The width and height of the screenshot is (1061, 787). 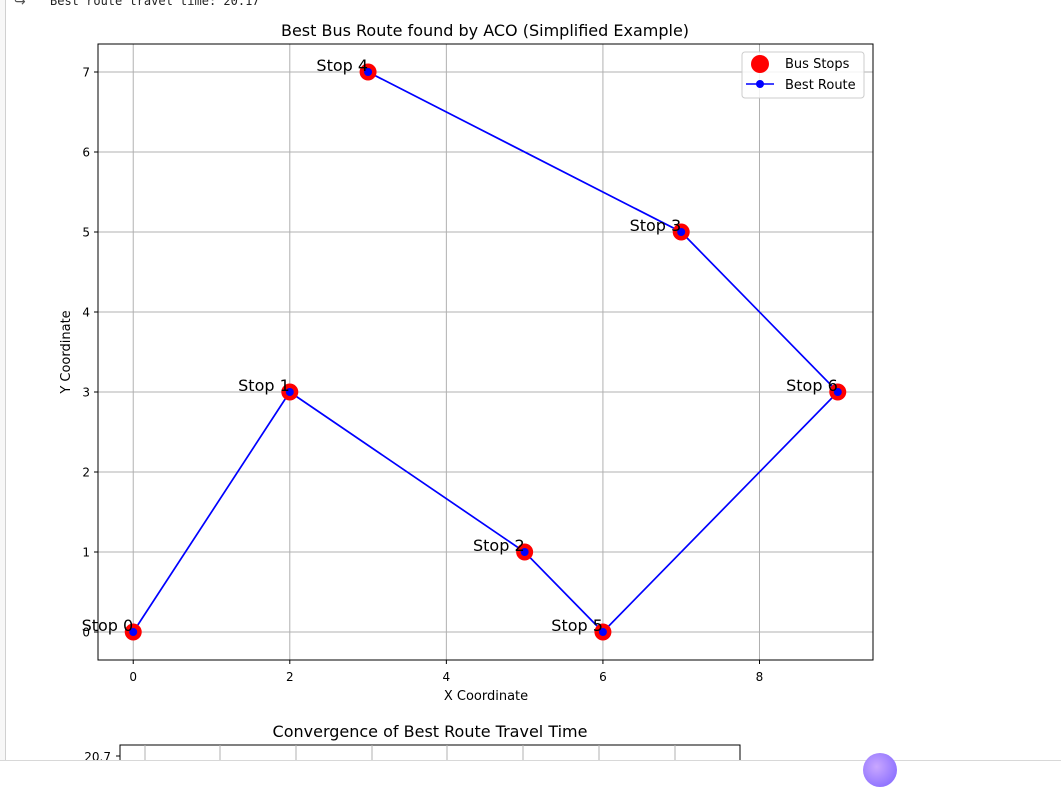 What do you see at coordinates (760, 64) in the screenshot?
I see `legend-bus-stops-marker` at bounding box center [760, 64].